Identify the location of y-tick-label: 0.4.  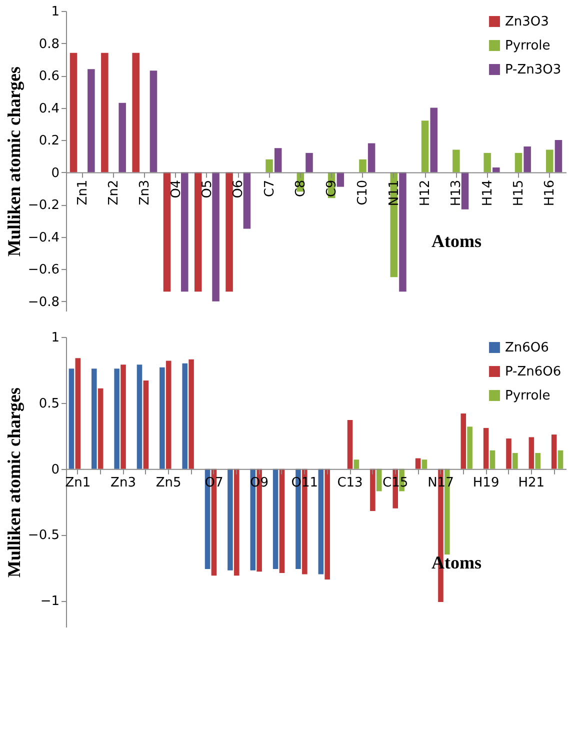
(49, 108).